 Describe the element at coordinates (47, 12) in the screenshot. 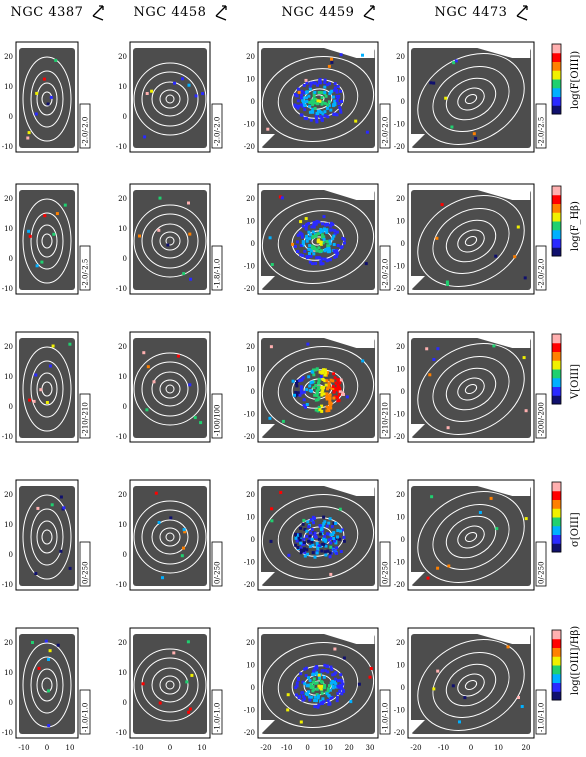

I see `column-title: NGC 4387` at that location.